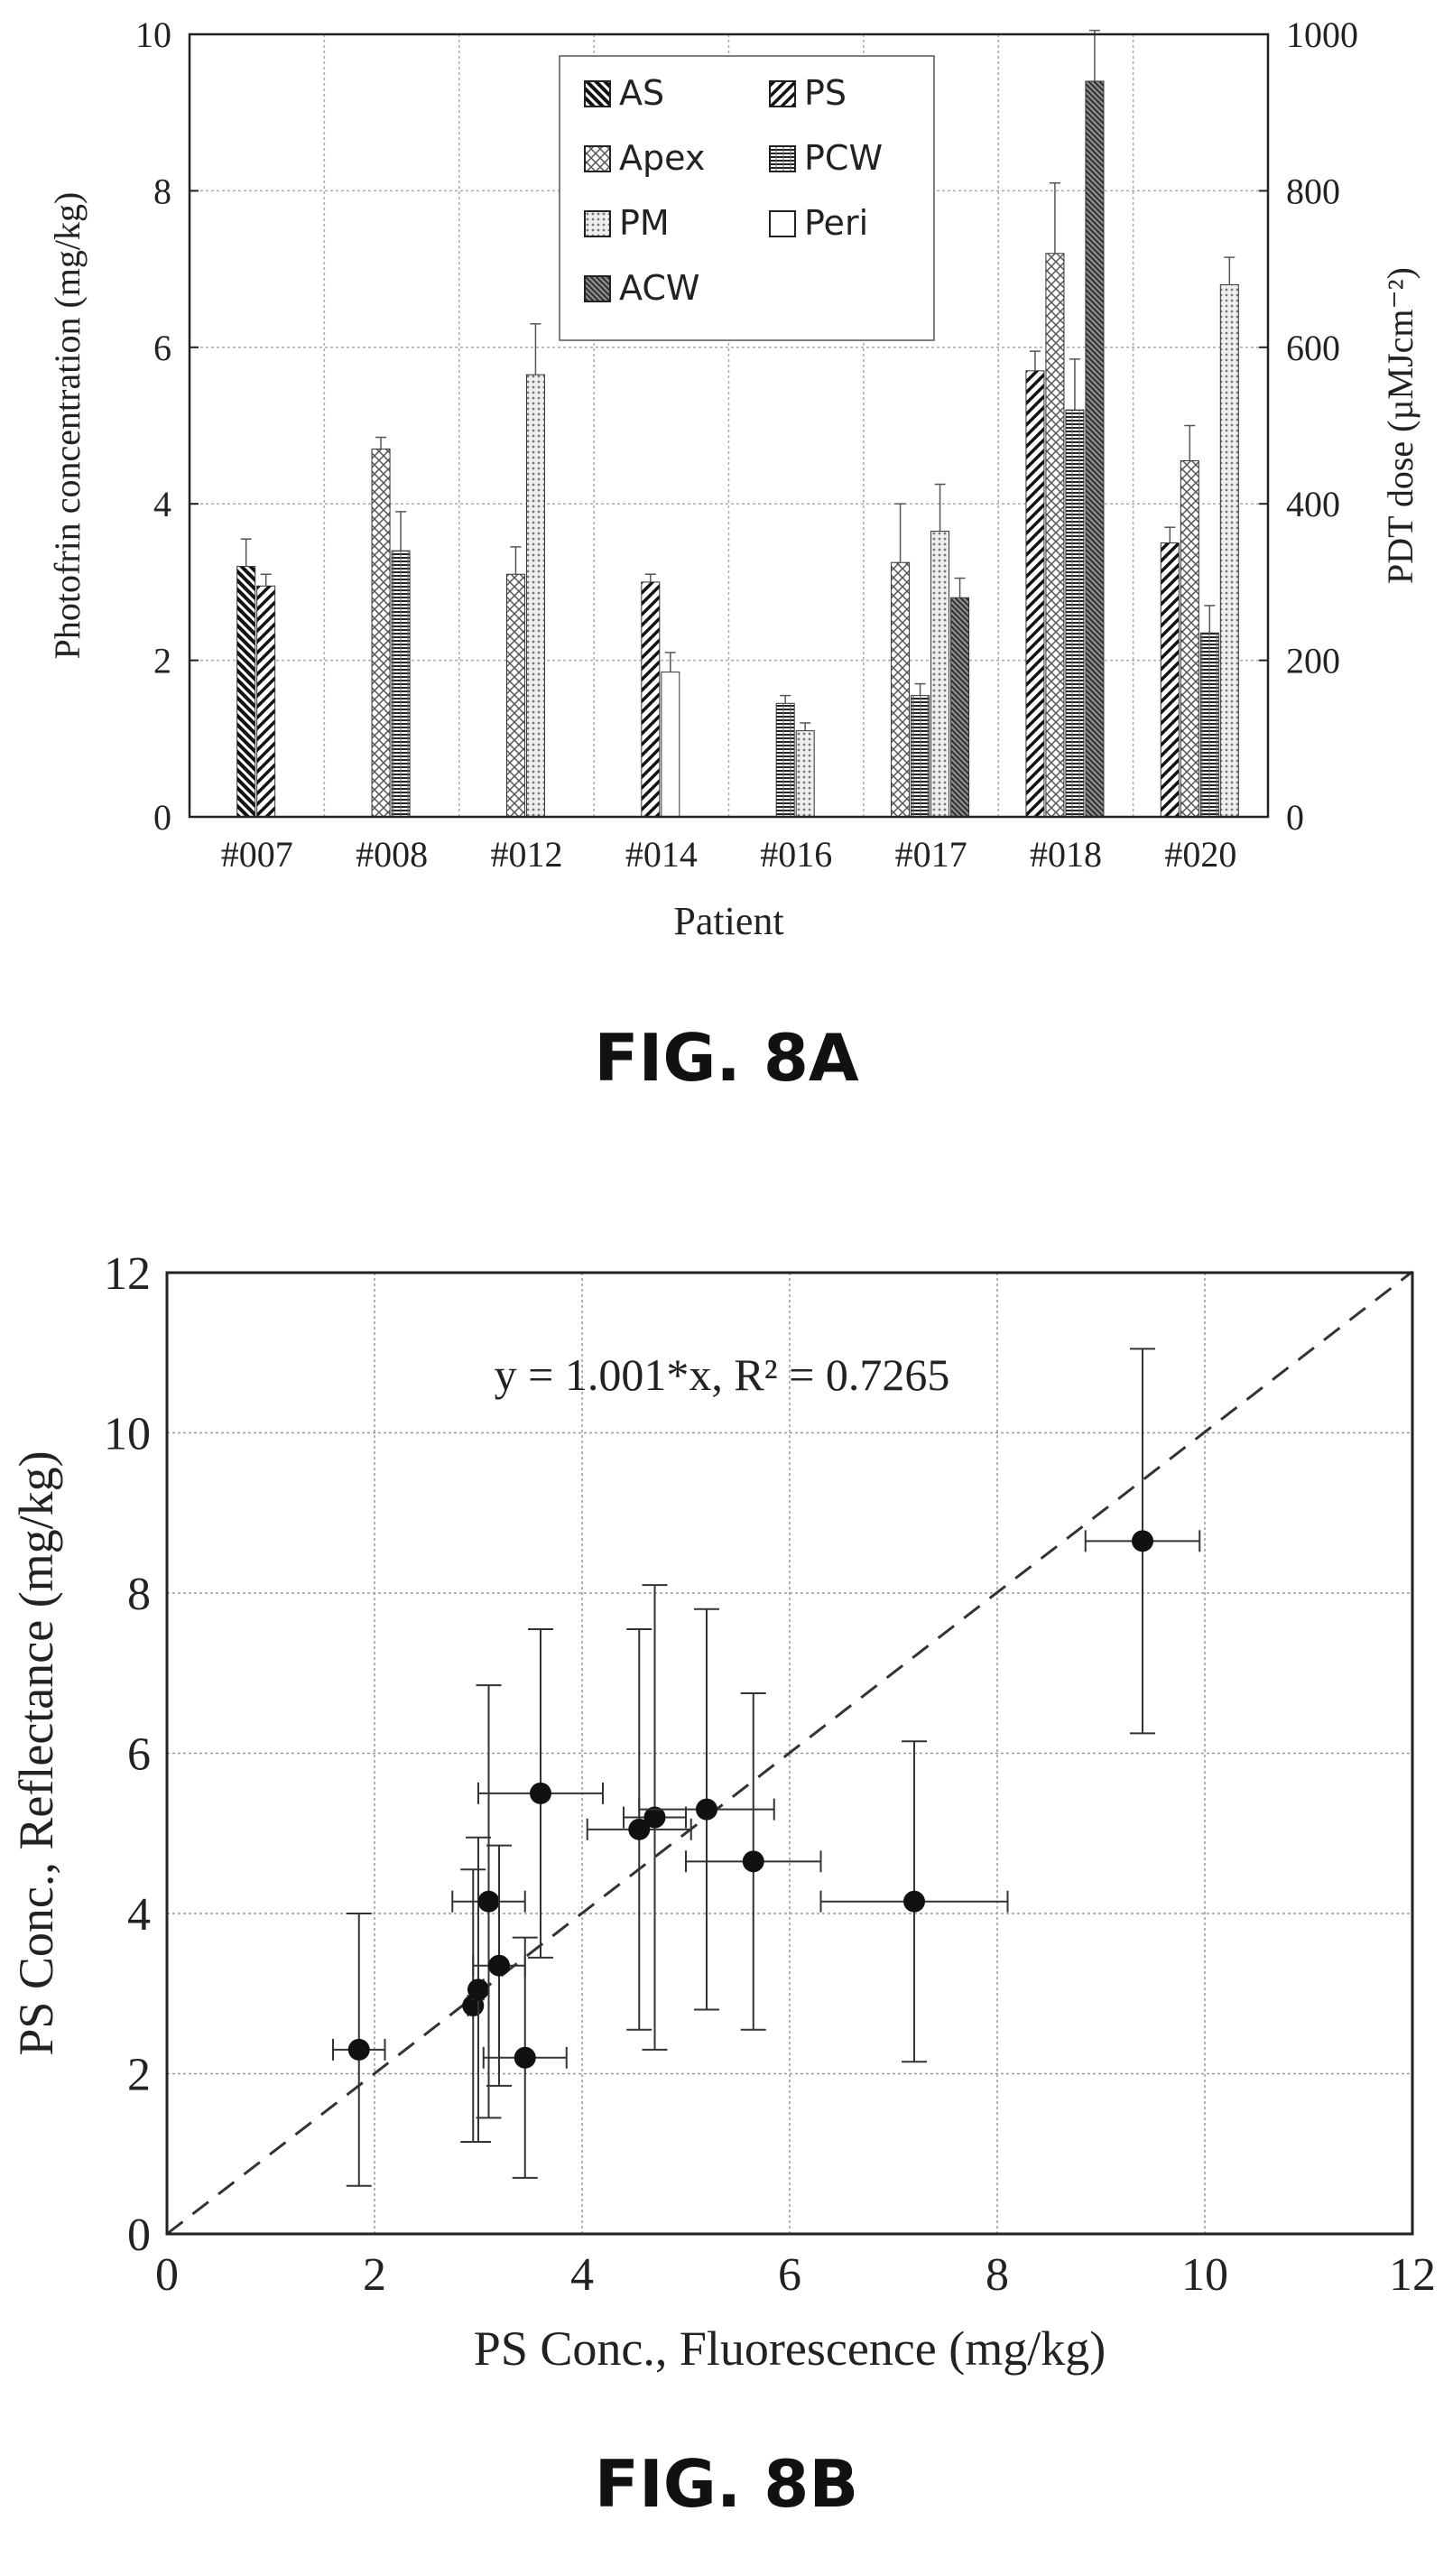  Describe the element at coordinates (1204, 2275) in the screenshot. I see `x-tick-label: 10` at that location.